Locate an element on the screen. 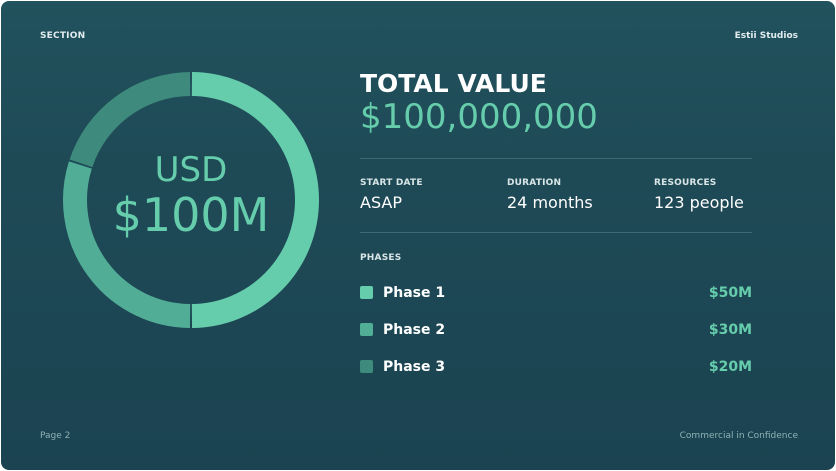  phase-value: $20M is located at coordinates (730, 367).